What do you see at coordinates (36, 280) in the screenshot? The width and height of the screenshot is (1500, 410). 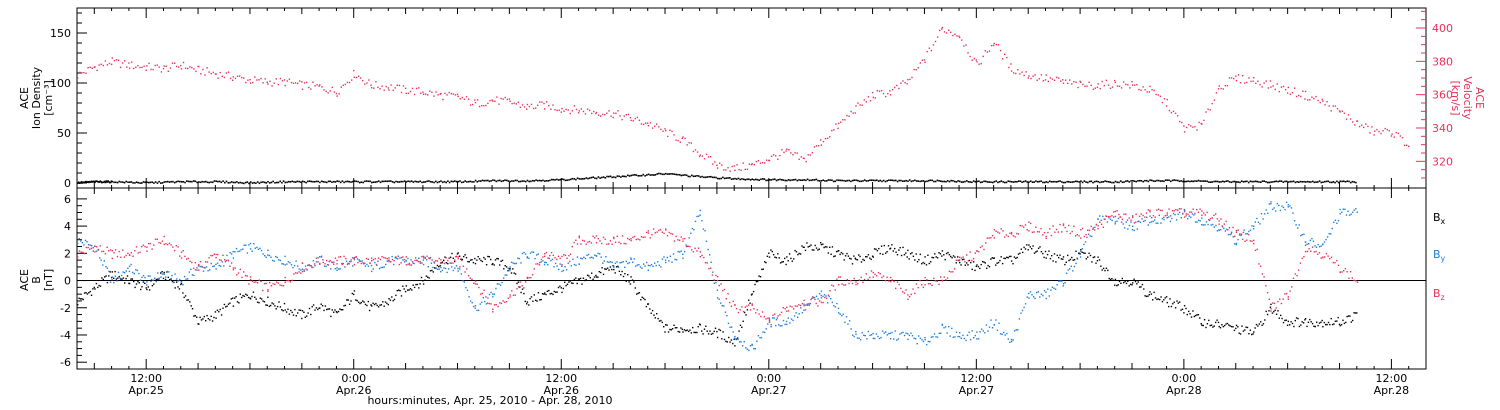 I see `field-axis-label: ACEB[nT]` at bounding box center [36, 280].